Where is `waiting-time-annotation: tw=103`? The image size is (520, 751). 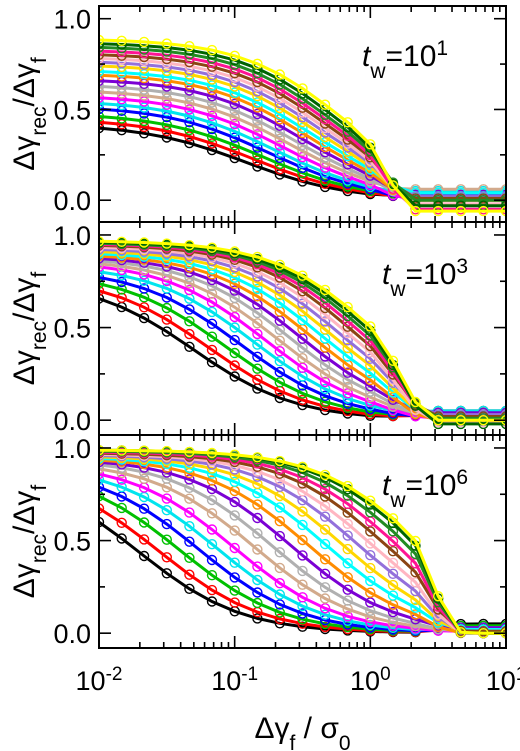 waiting-time-annotation: tw=103 is located at coordinates (425, 278).